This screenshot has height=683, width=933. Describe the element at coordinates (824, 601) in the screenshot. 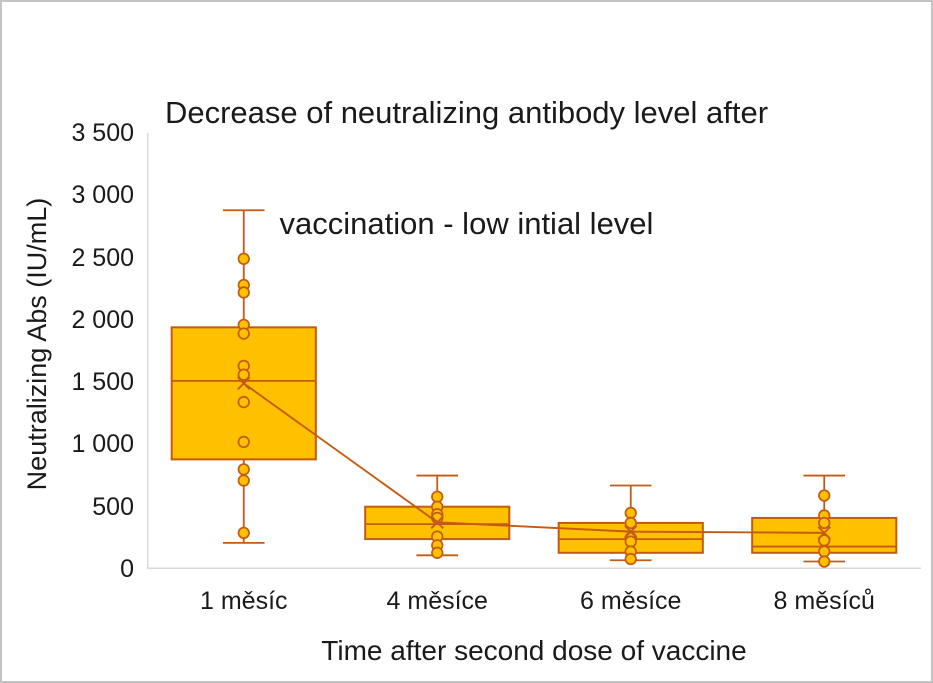

I see `x-category-label: 8 měsíců` at that location.